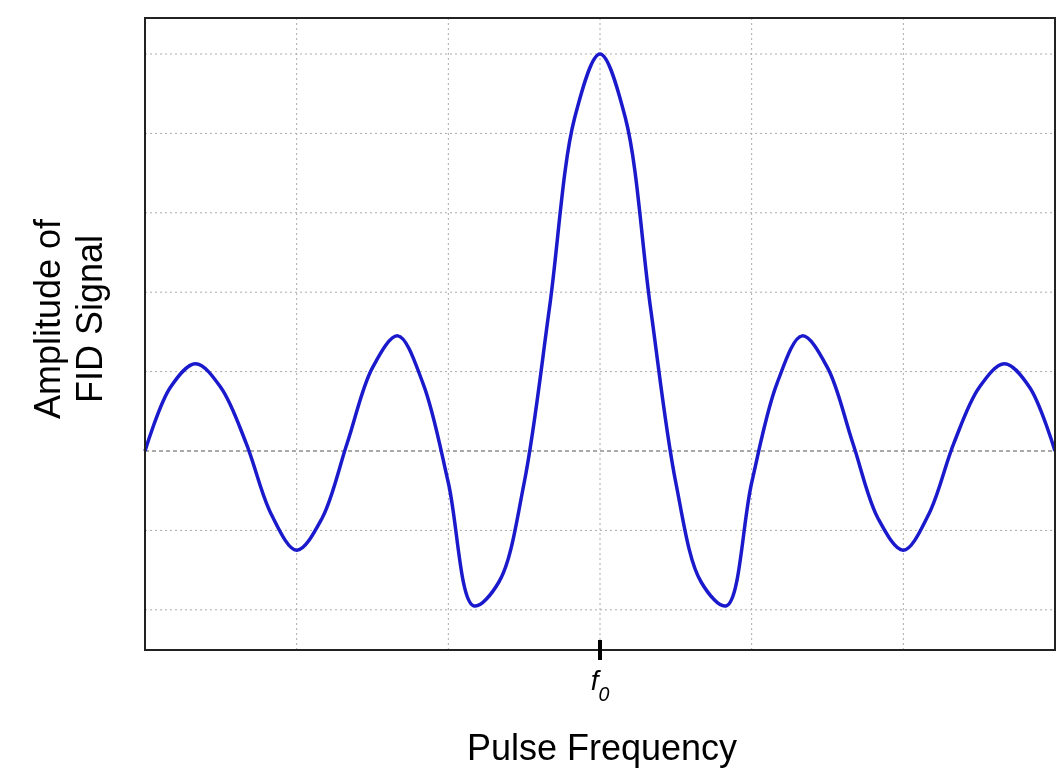 The image size is (1056, 782). Describe the element at coordinates (602, 747) in the screenshot. I see `x-axis-title: Pulse Frequency` at that location.